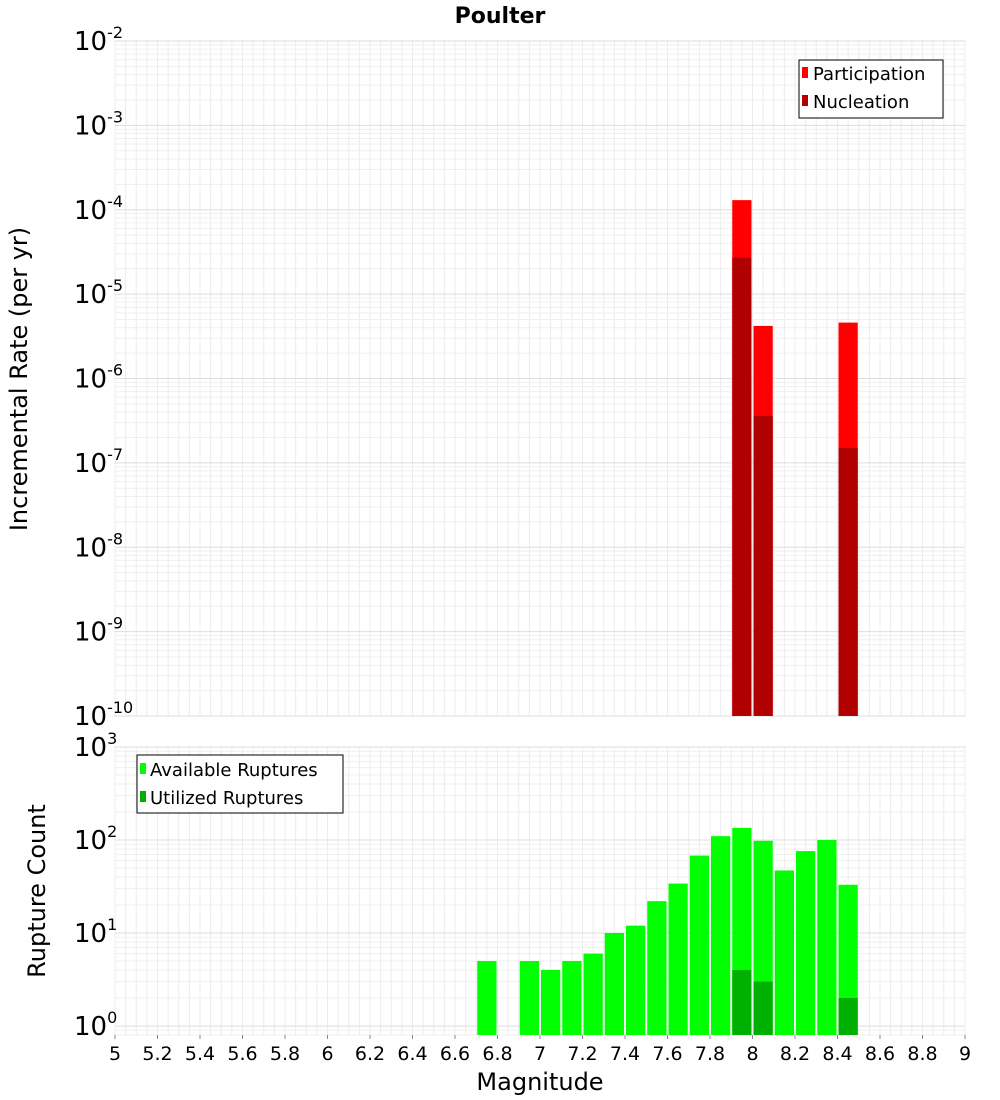  I want to click on x-tick-label: 6.8, so click(497, 1054).